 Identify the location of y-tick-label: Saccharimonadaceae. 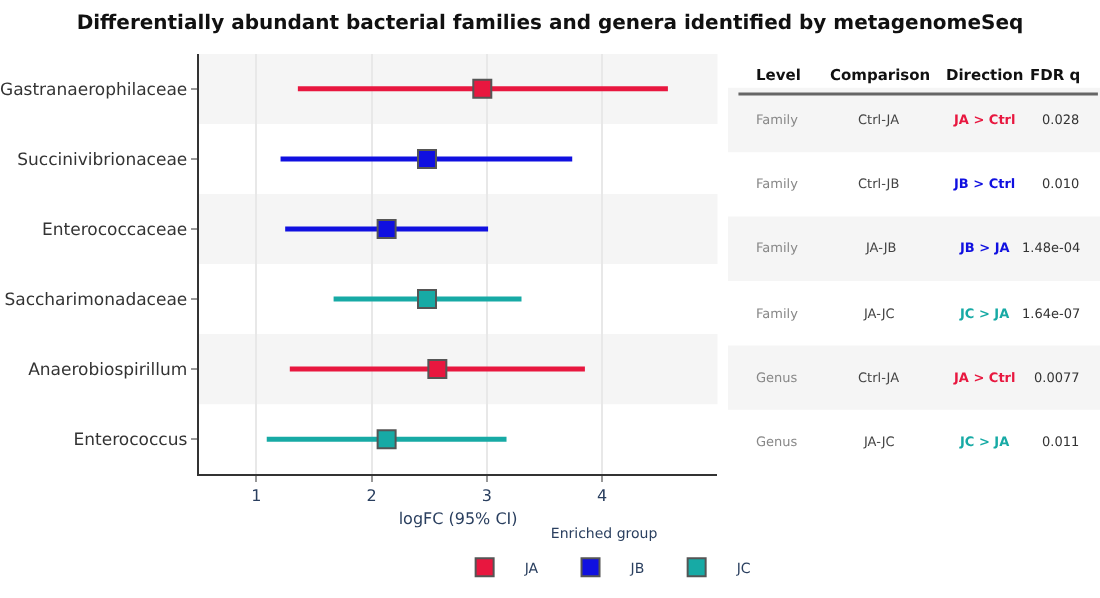
(96, 300).